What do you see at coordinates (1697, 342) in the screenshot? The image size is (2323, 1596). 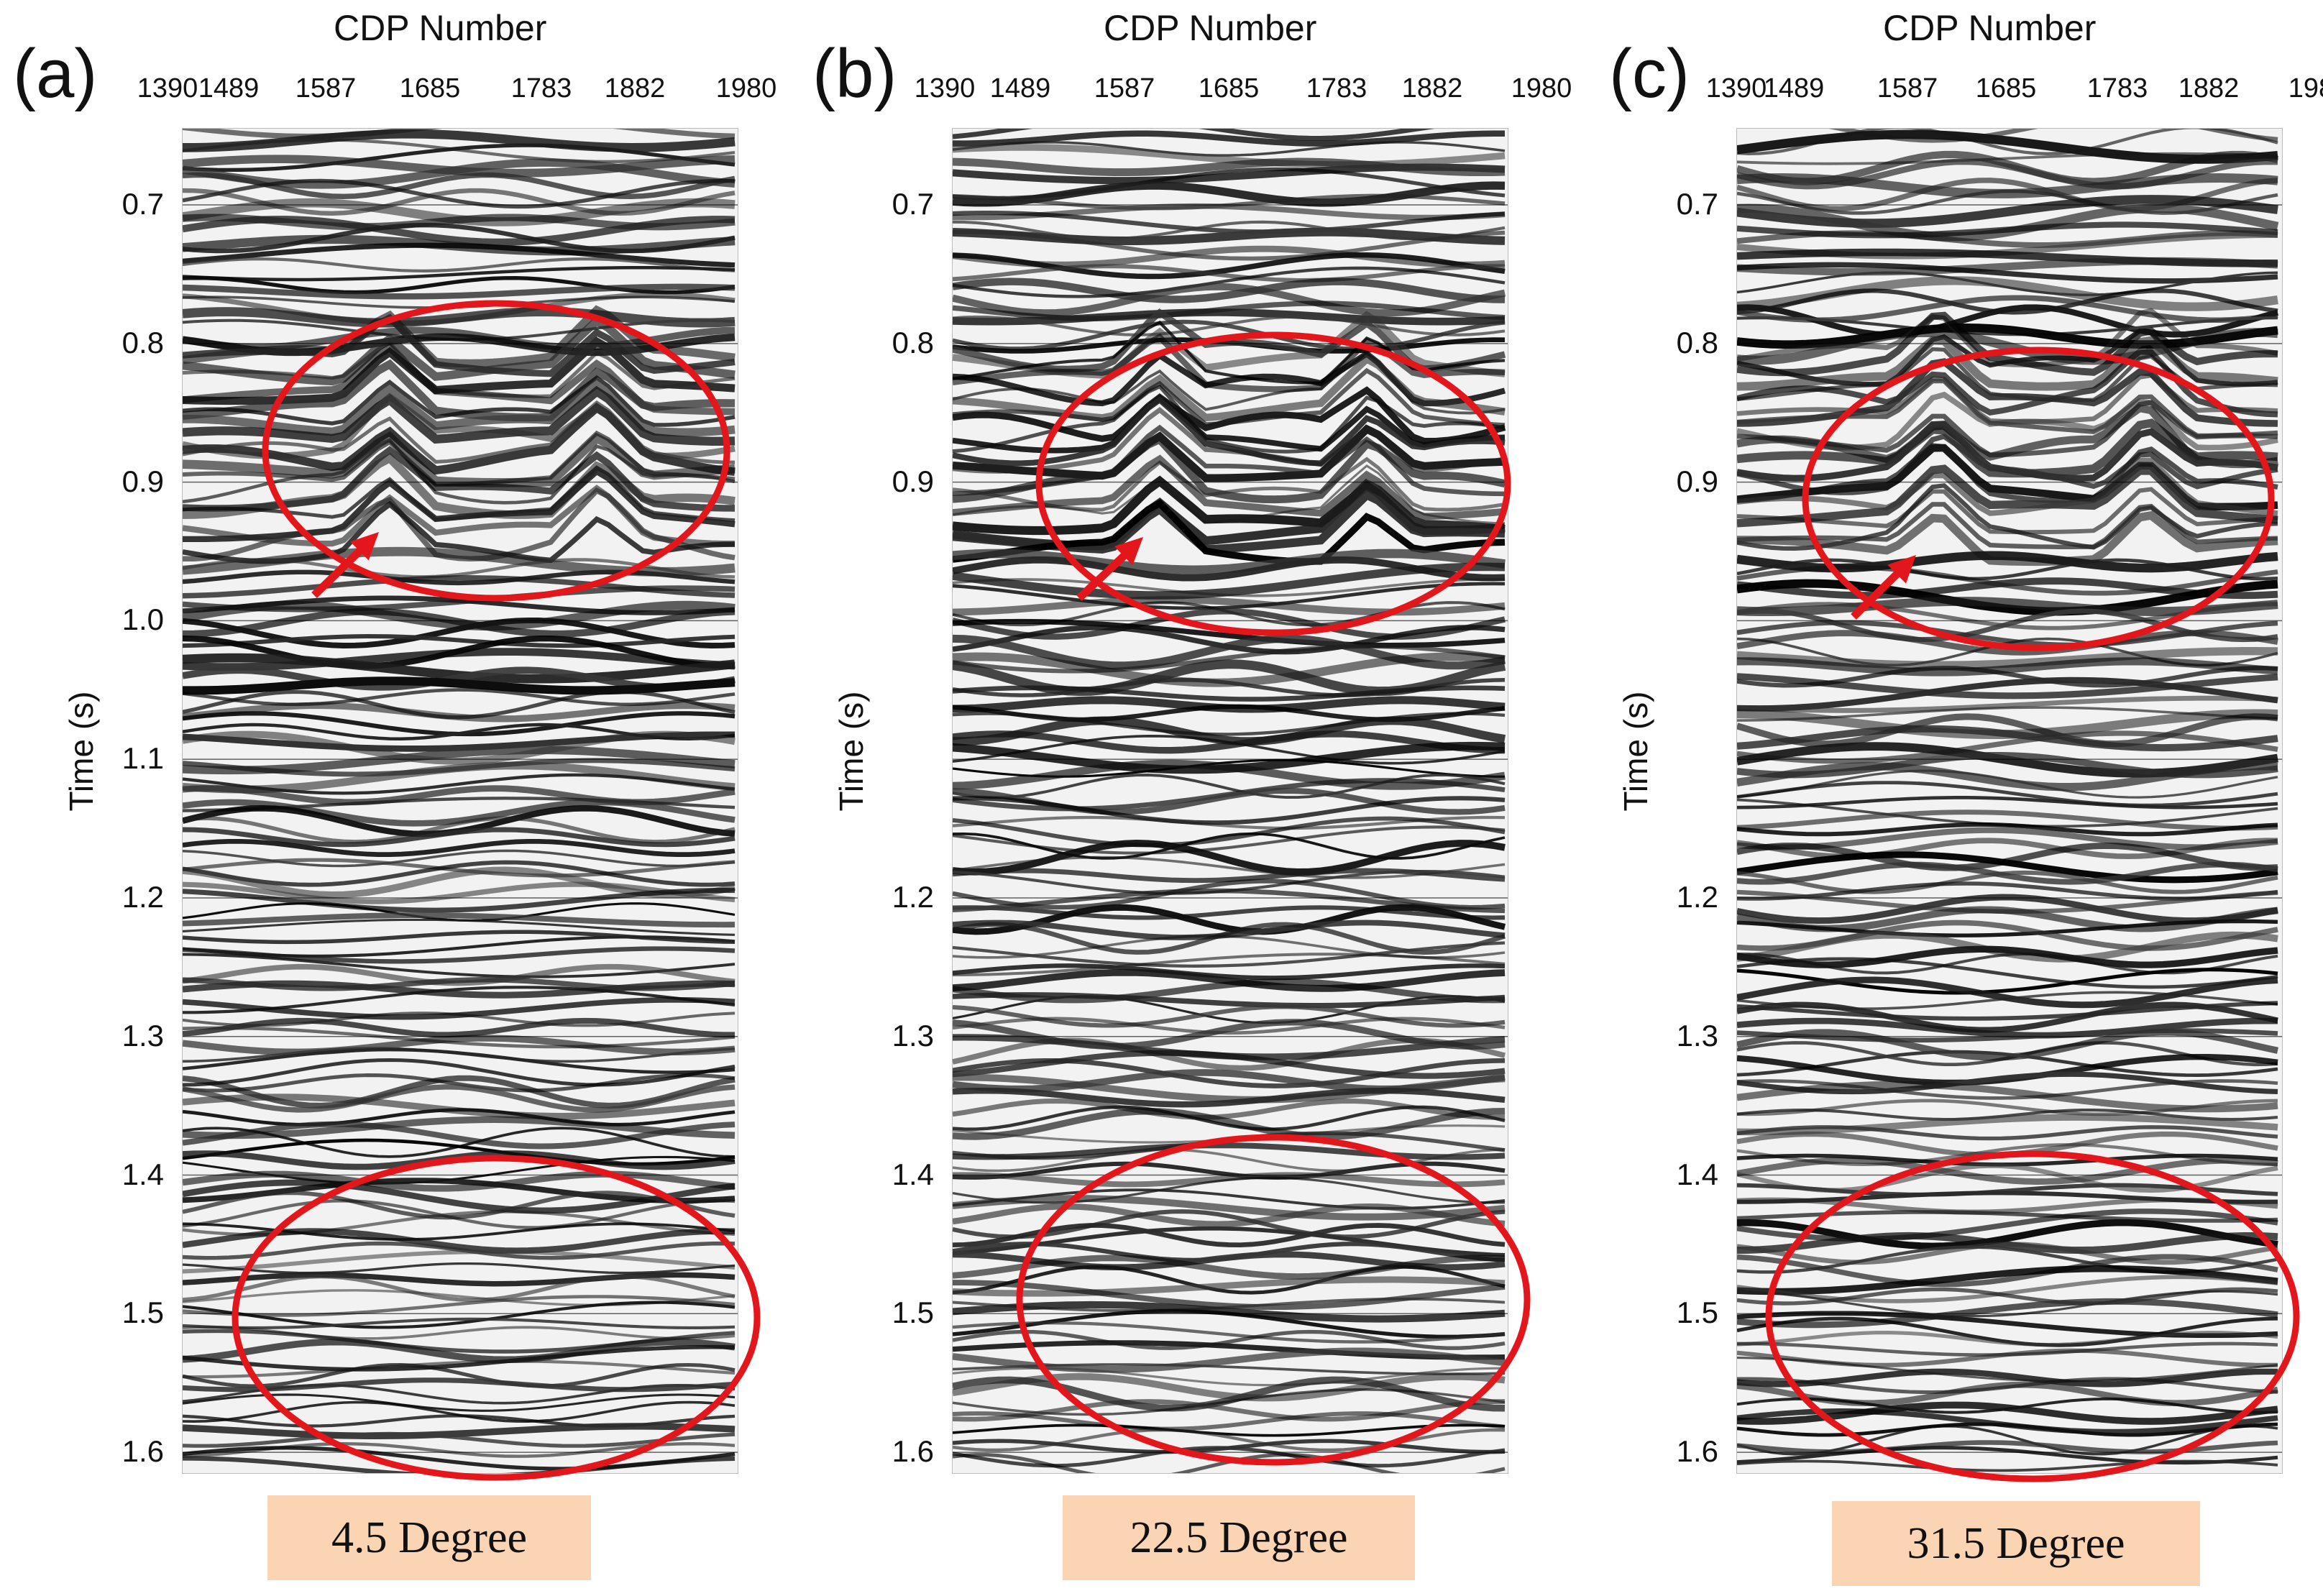 I see `y-tick-label: 0.8` at bounding box center [1697, 342].